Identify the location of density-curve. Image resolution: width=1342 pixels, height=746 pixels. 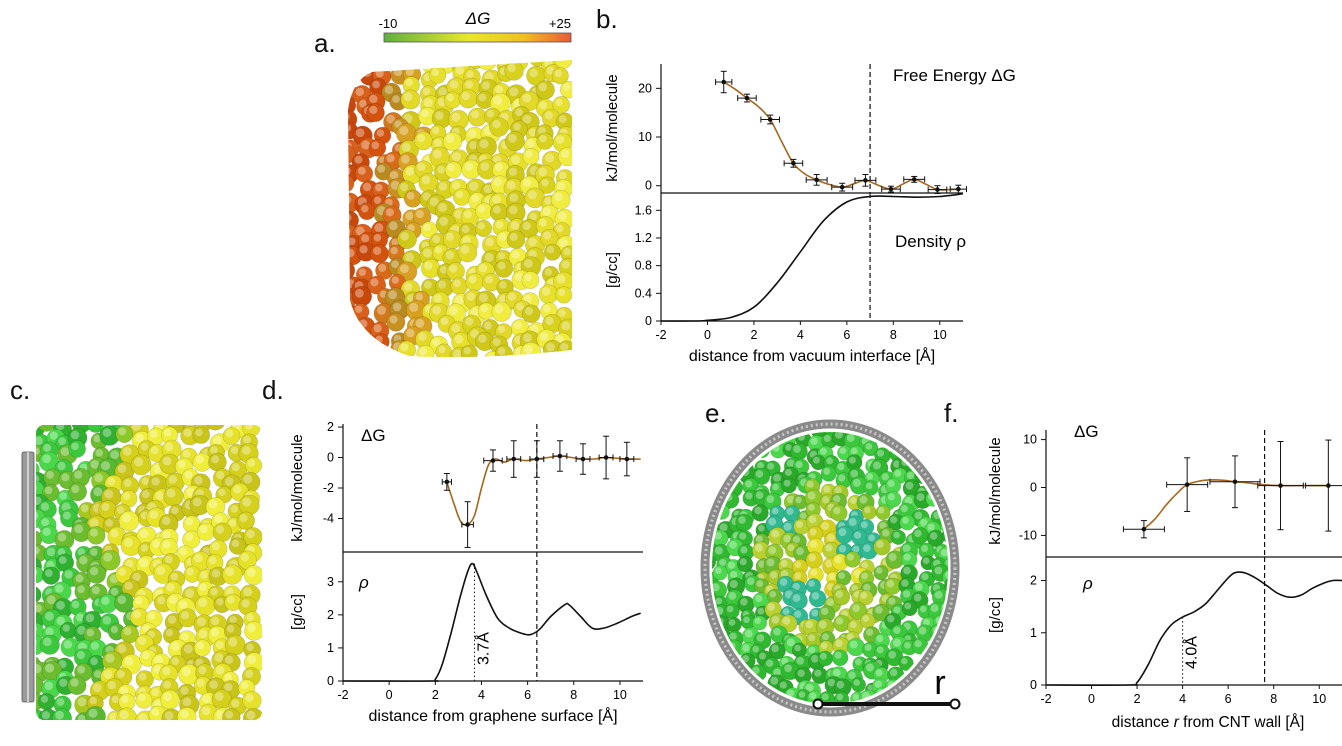
(491, 622).